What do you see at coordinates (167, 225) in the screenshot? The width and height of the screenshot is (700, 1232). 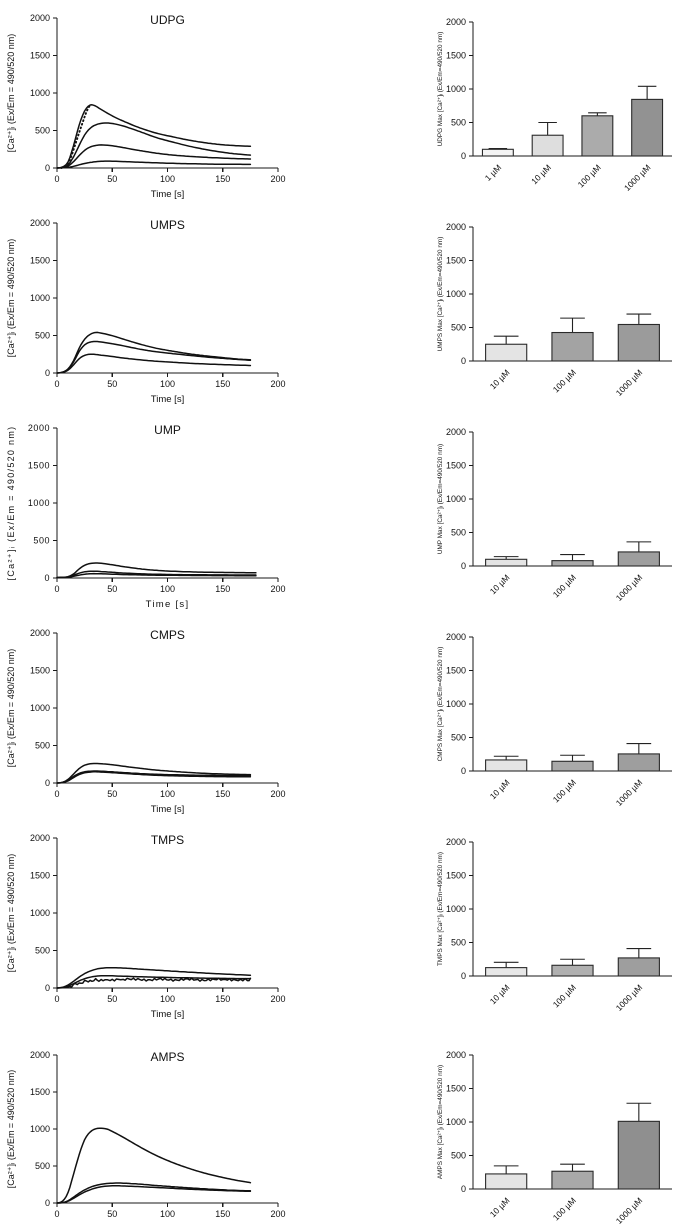 I see `chart-title: UMPS` at bounding box center [167, 225].